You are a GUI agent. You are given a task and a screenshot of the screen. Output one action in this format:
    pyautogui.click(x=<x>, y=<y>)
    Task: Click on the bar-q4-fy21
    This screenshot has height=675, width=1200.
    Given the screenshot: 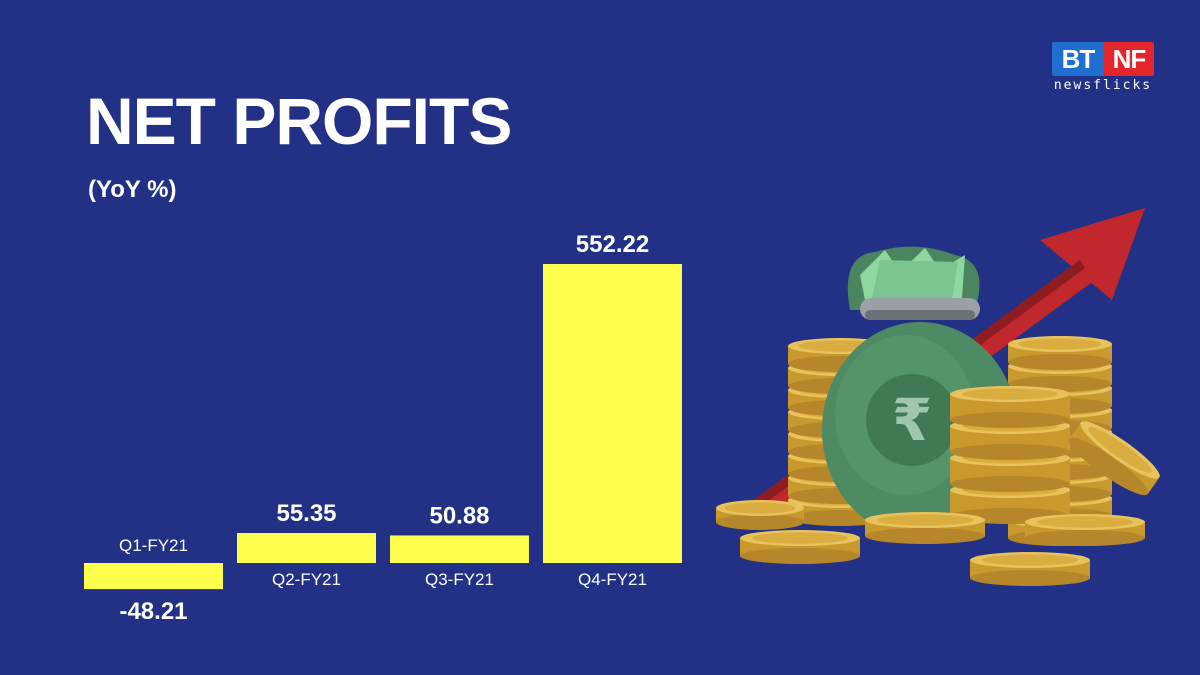 What is the action you would take?
    pyautogui.click(x=612, y=413)
    